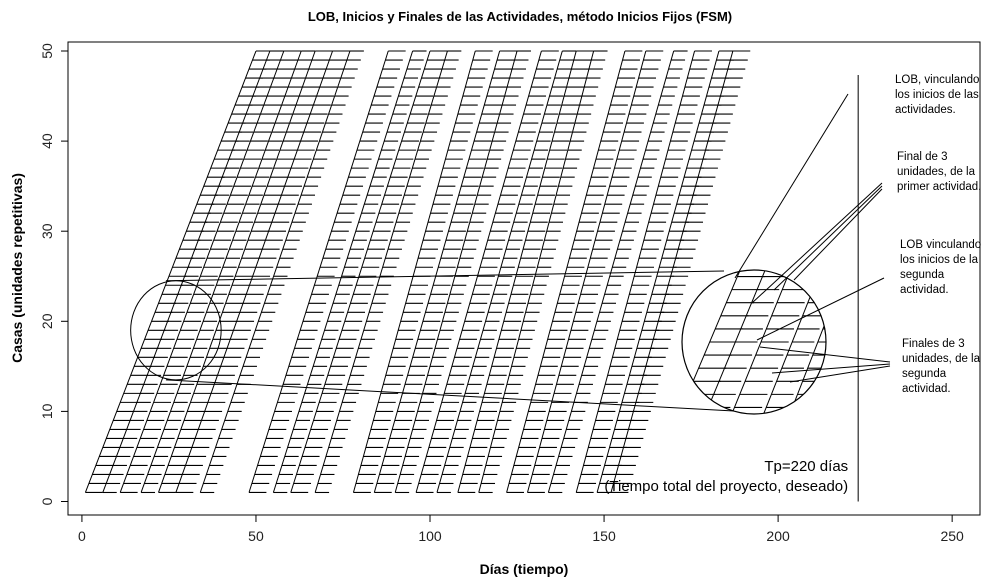 The width and height of the screenshot is (994, 586). I want to click on annotation-line: LOB, vinculando, so click(937, 80).